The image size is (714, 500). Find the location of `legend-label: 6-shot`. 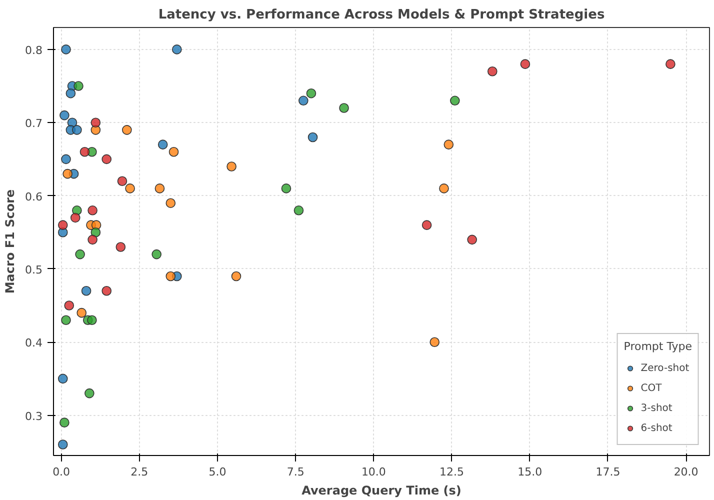

legend-label: 6-shot is located at coordinates (656, 428).